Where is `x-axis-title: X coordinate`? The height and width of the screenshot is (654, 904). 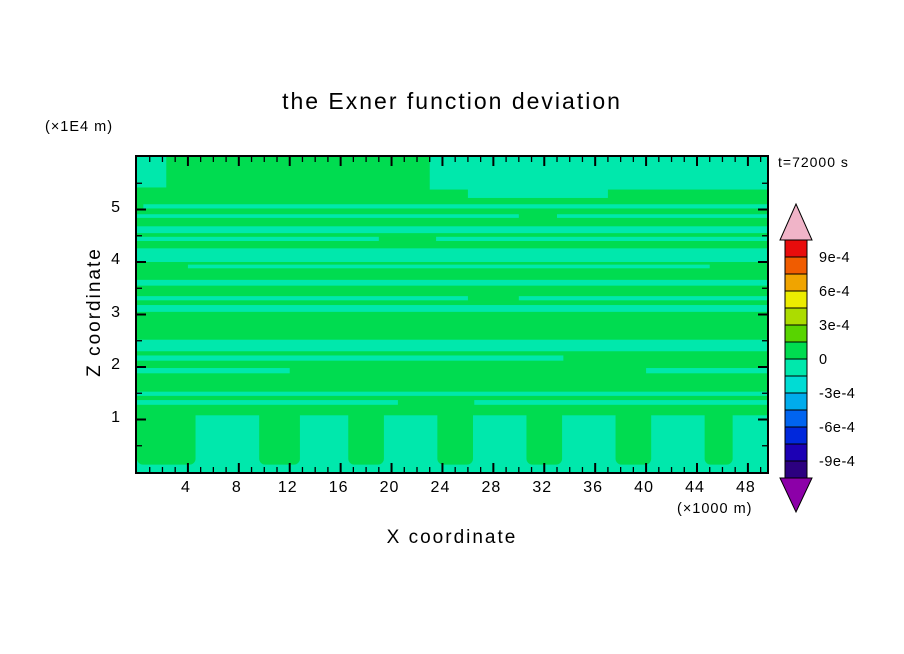
x-axis-title: X coordinate is located at coordinates (452, 537).